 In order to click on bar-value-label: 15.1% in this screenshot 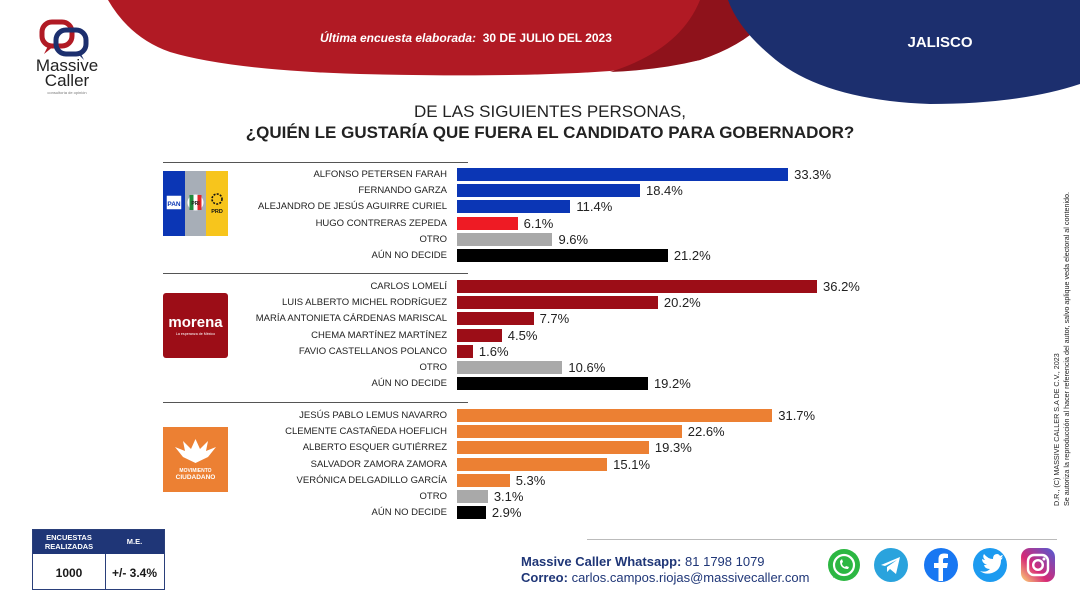, I will do `click(632, 464)`.